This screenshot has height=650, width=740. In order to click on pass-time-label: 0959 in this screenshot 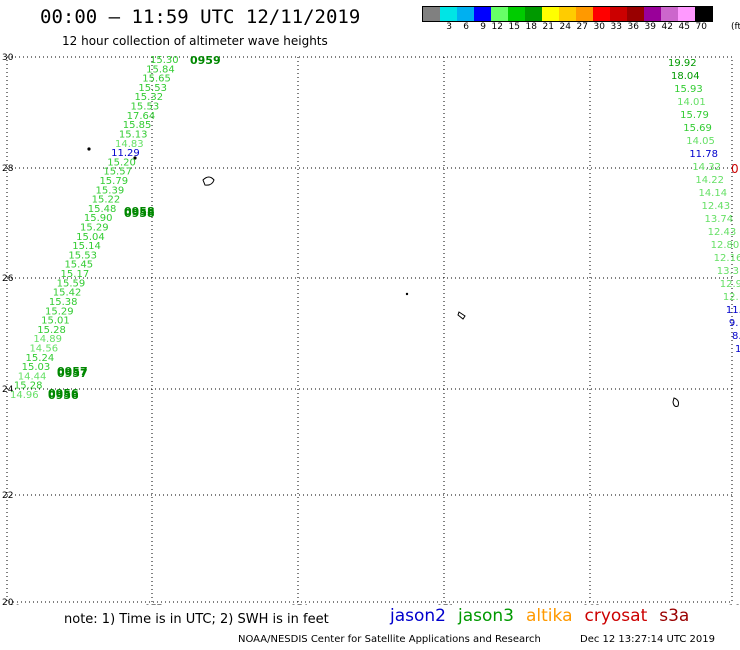, I will do `click(205, 60)`.